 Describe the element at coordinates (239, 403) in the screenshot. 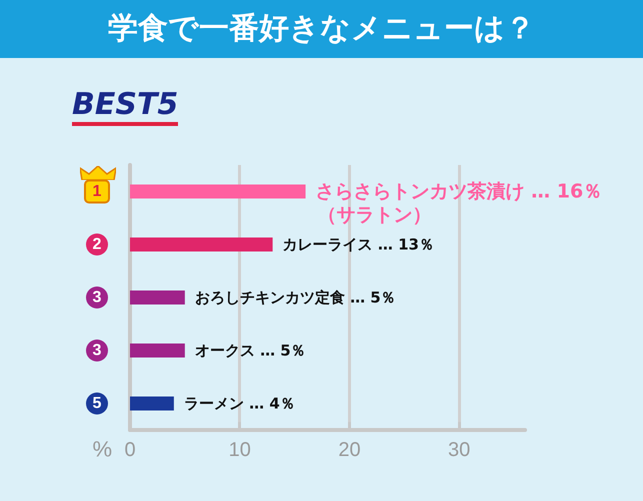

I see `data-label: ラーメン … 4％` at that location.